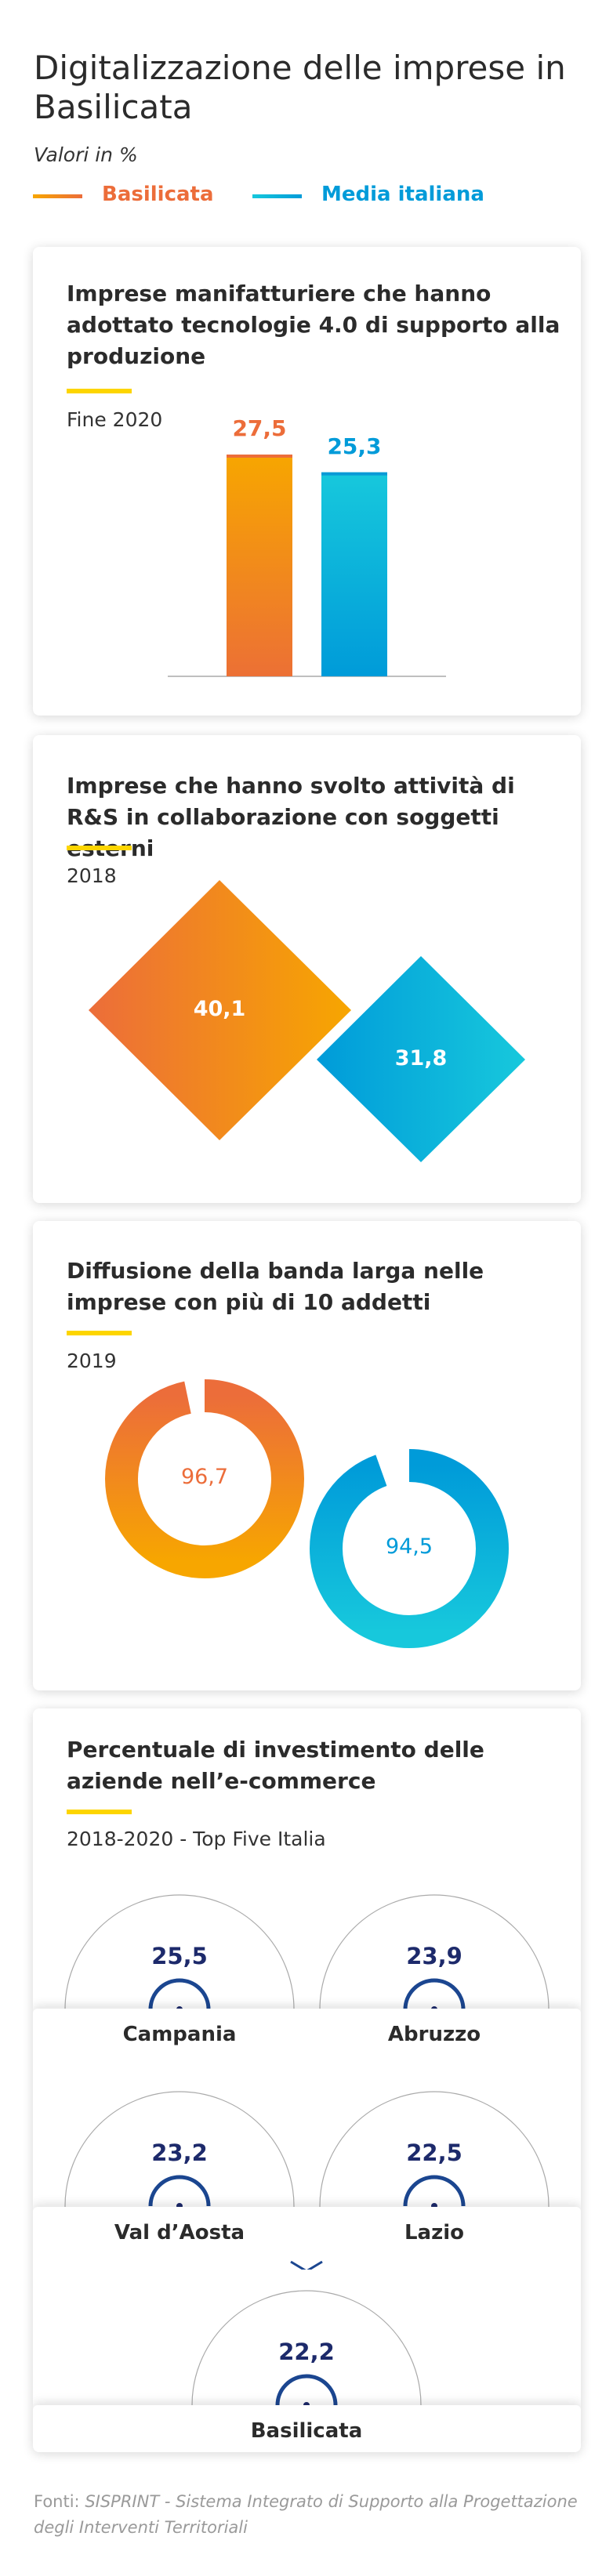  I want to click on diamond-media, so click(421, 1059).